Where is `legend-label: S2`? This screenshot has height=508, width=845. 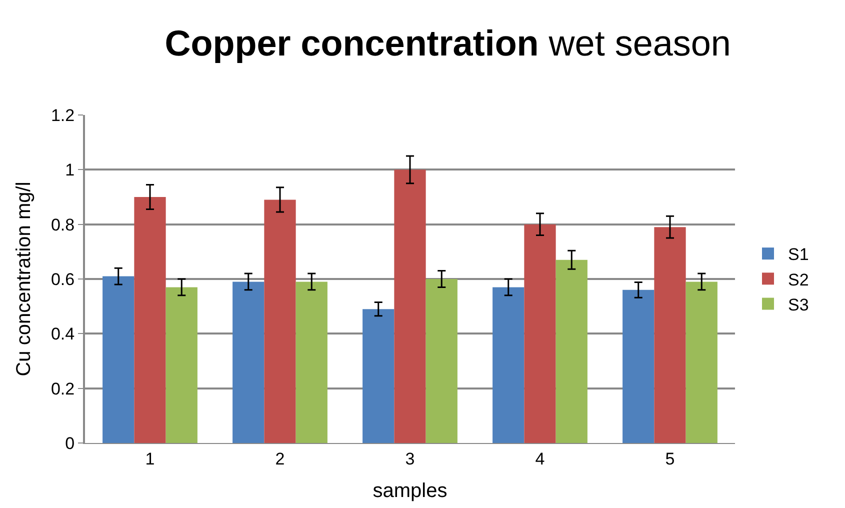
legend-label: S2 is located at coordinates (798, 280).